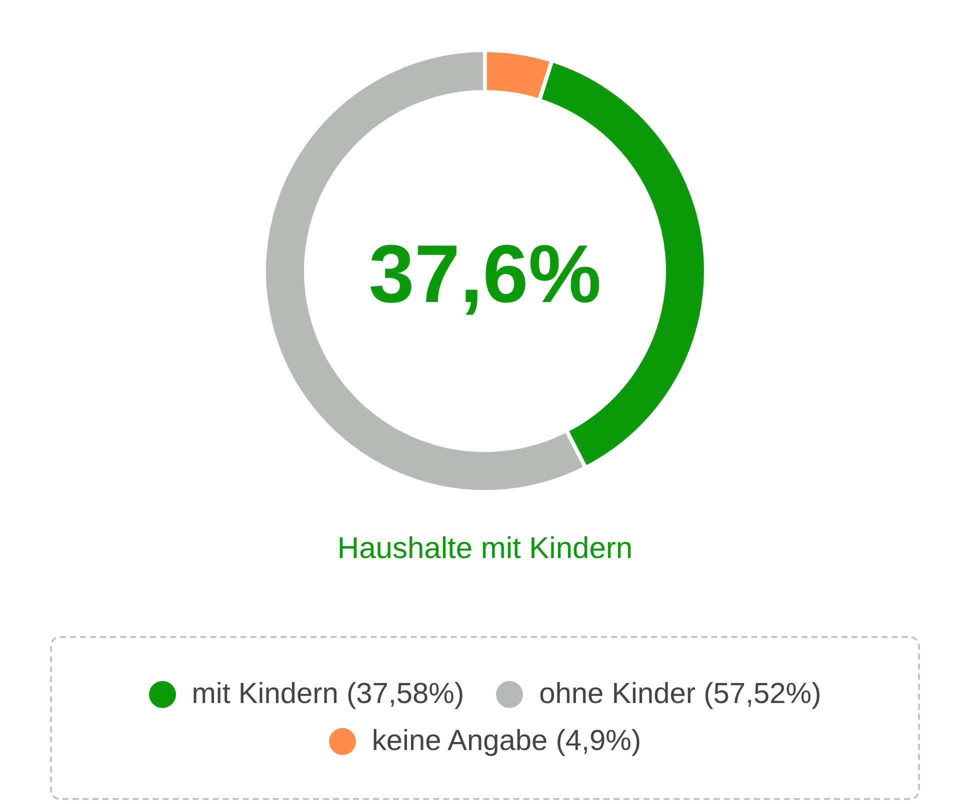 The height and width of the screenshot is (804, 970). I want to click on legend-label: keine Angabe (4,9%), so click(507, 741).